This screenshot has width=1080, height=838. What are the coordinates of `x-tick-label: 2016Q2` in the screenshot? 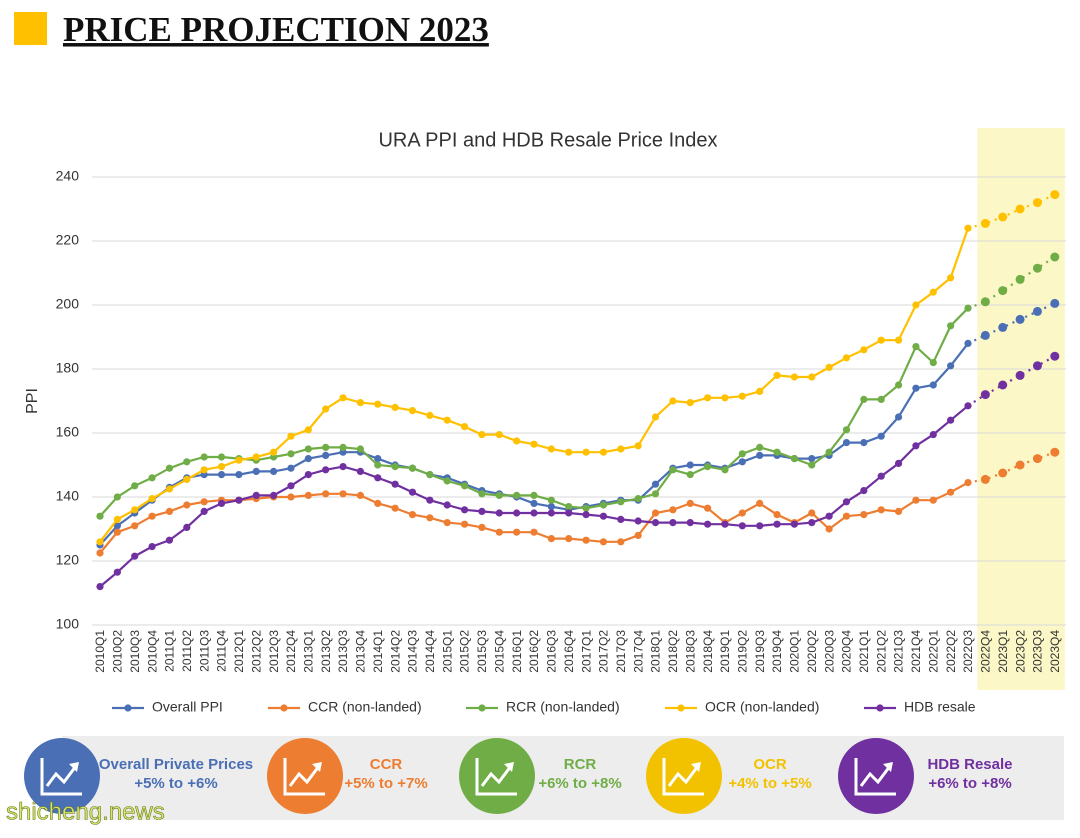 It's located at (534, 651).